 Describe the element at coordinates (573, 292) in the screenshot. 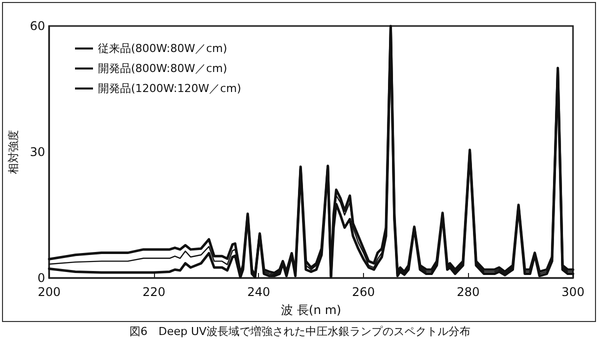

I see `x-tick-label: 300` at that location.